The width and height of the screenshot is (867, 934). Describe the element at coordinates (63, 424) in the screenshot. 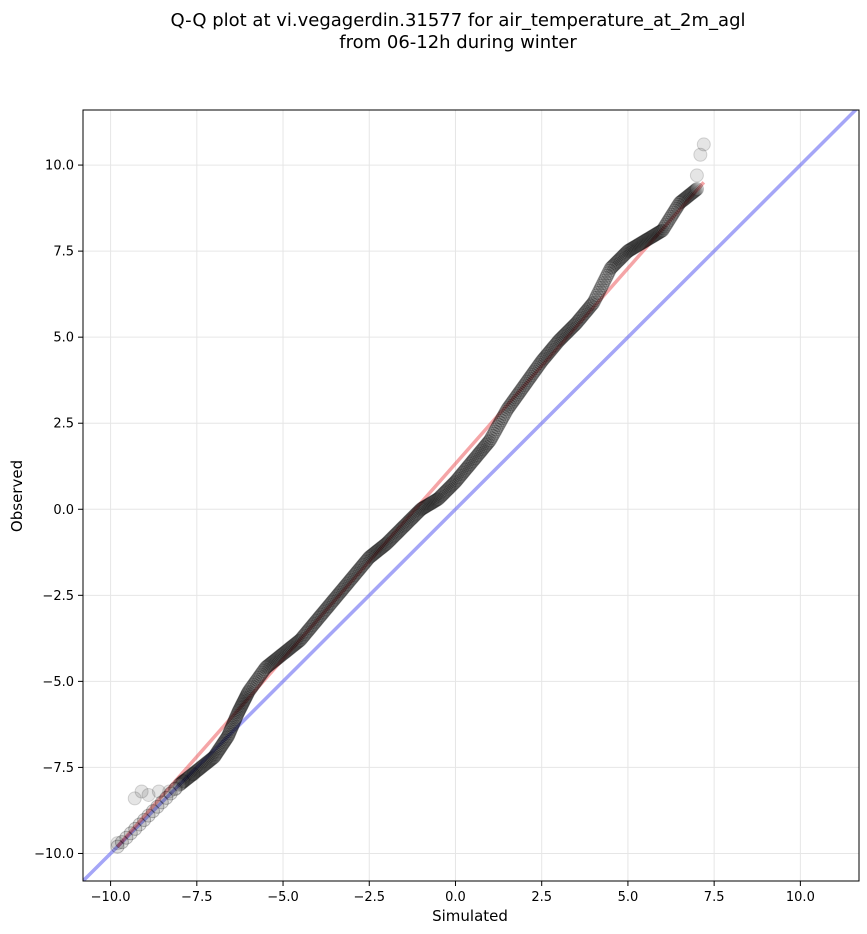

I see `y-tick-label: 2.5` at that location.